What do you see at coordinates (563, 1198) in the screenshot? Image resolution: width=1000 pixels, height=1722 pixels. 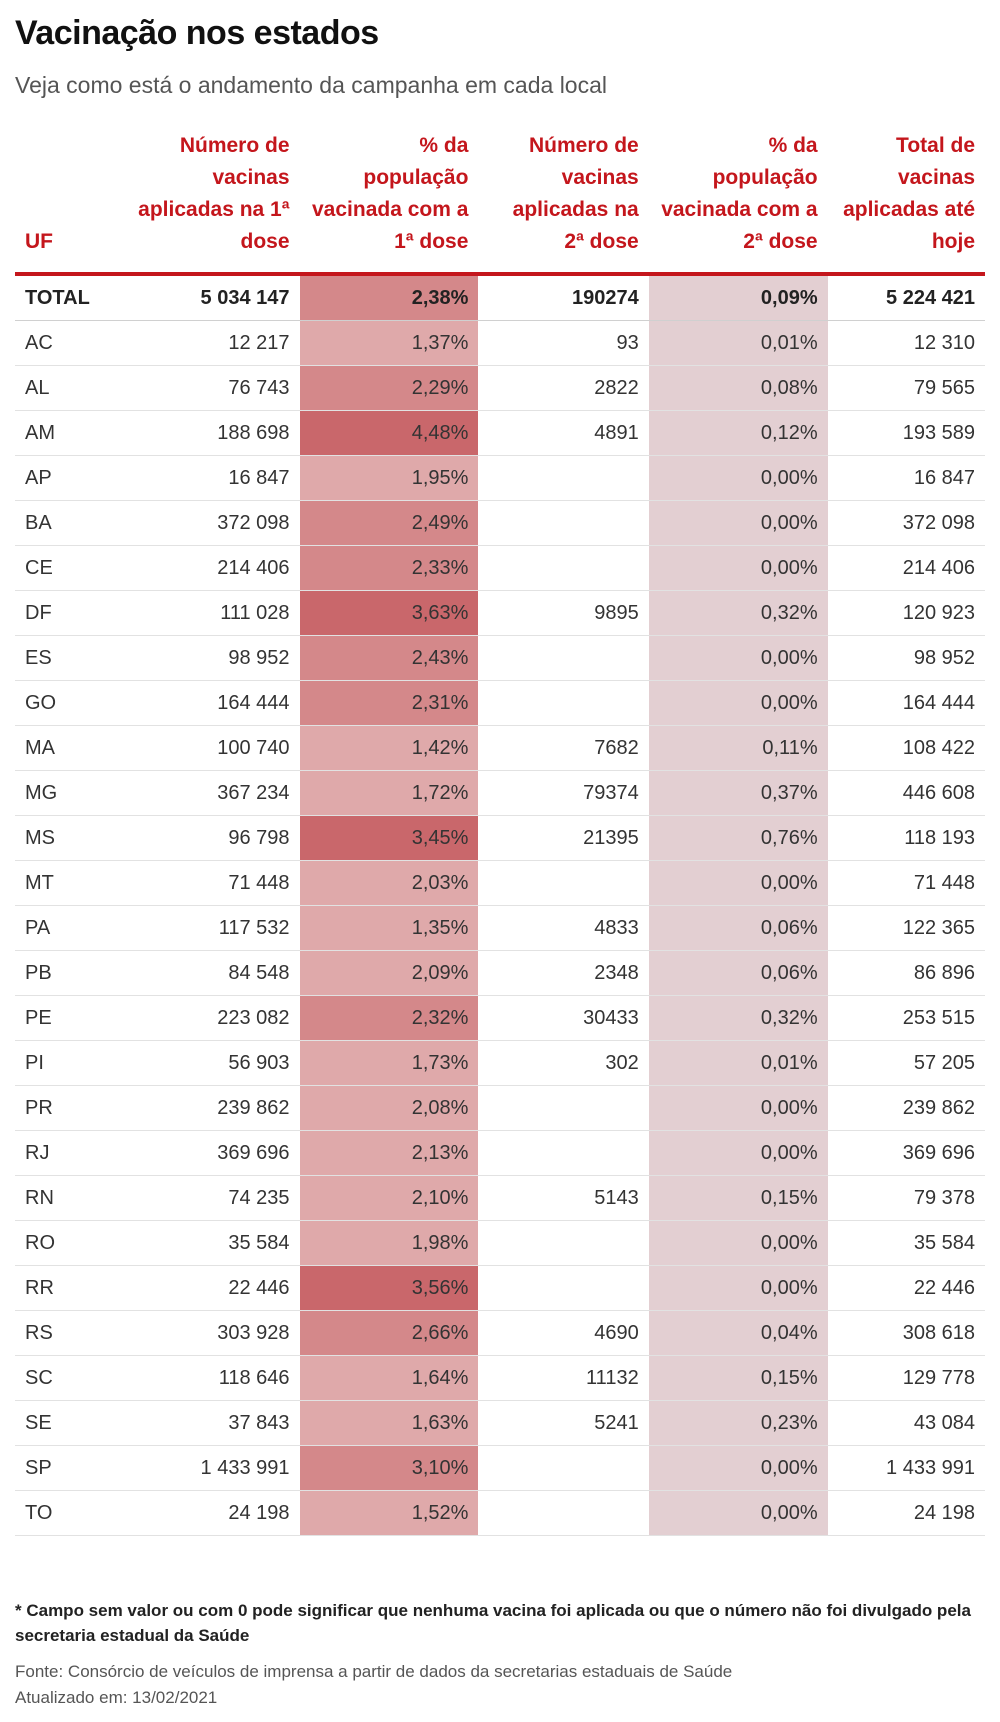 I see `cell-dose2: 5143` at bounding box center [563, 1198].